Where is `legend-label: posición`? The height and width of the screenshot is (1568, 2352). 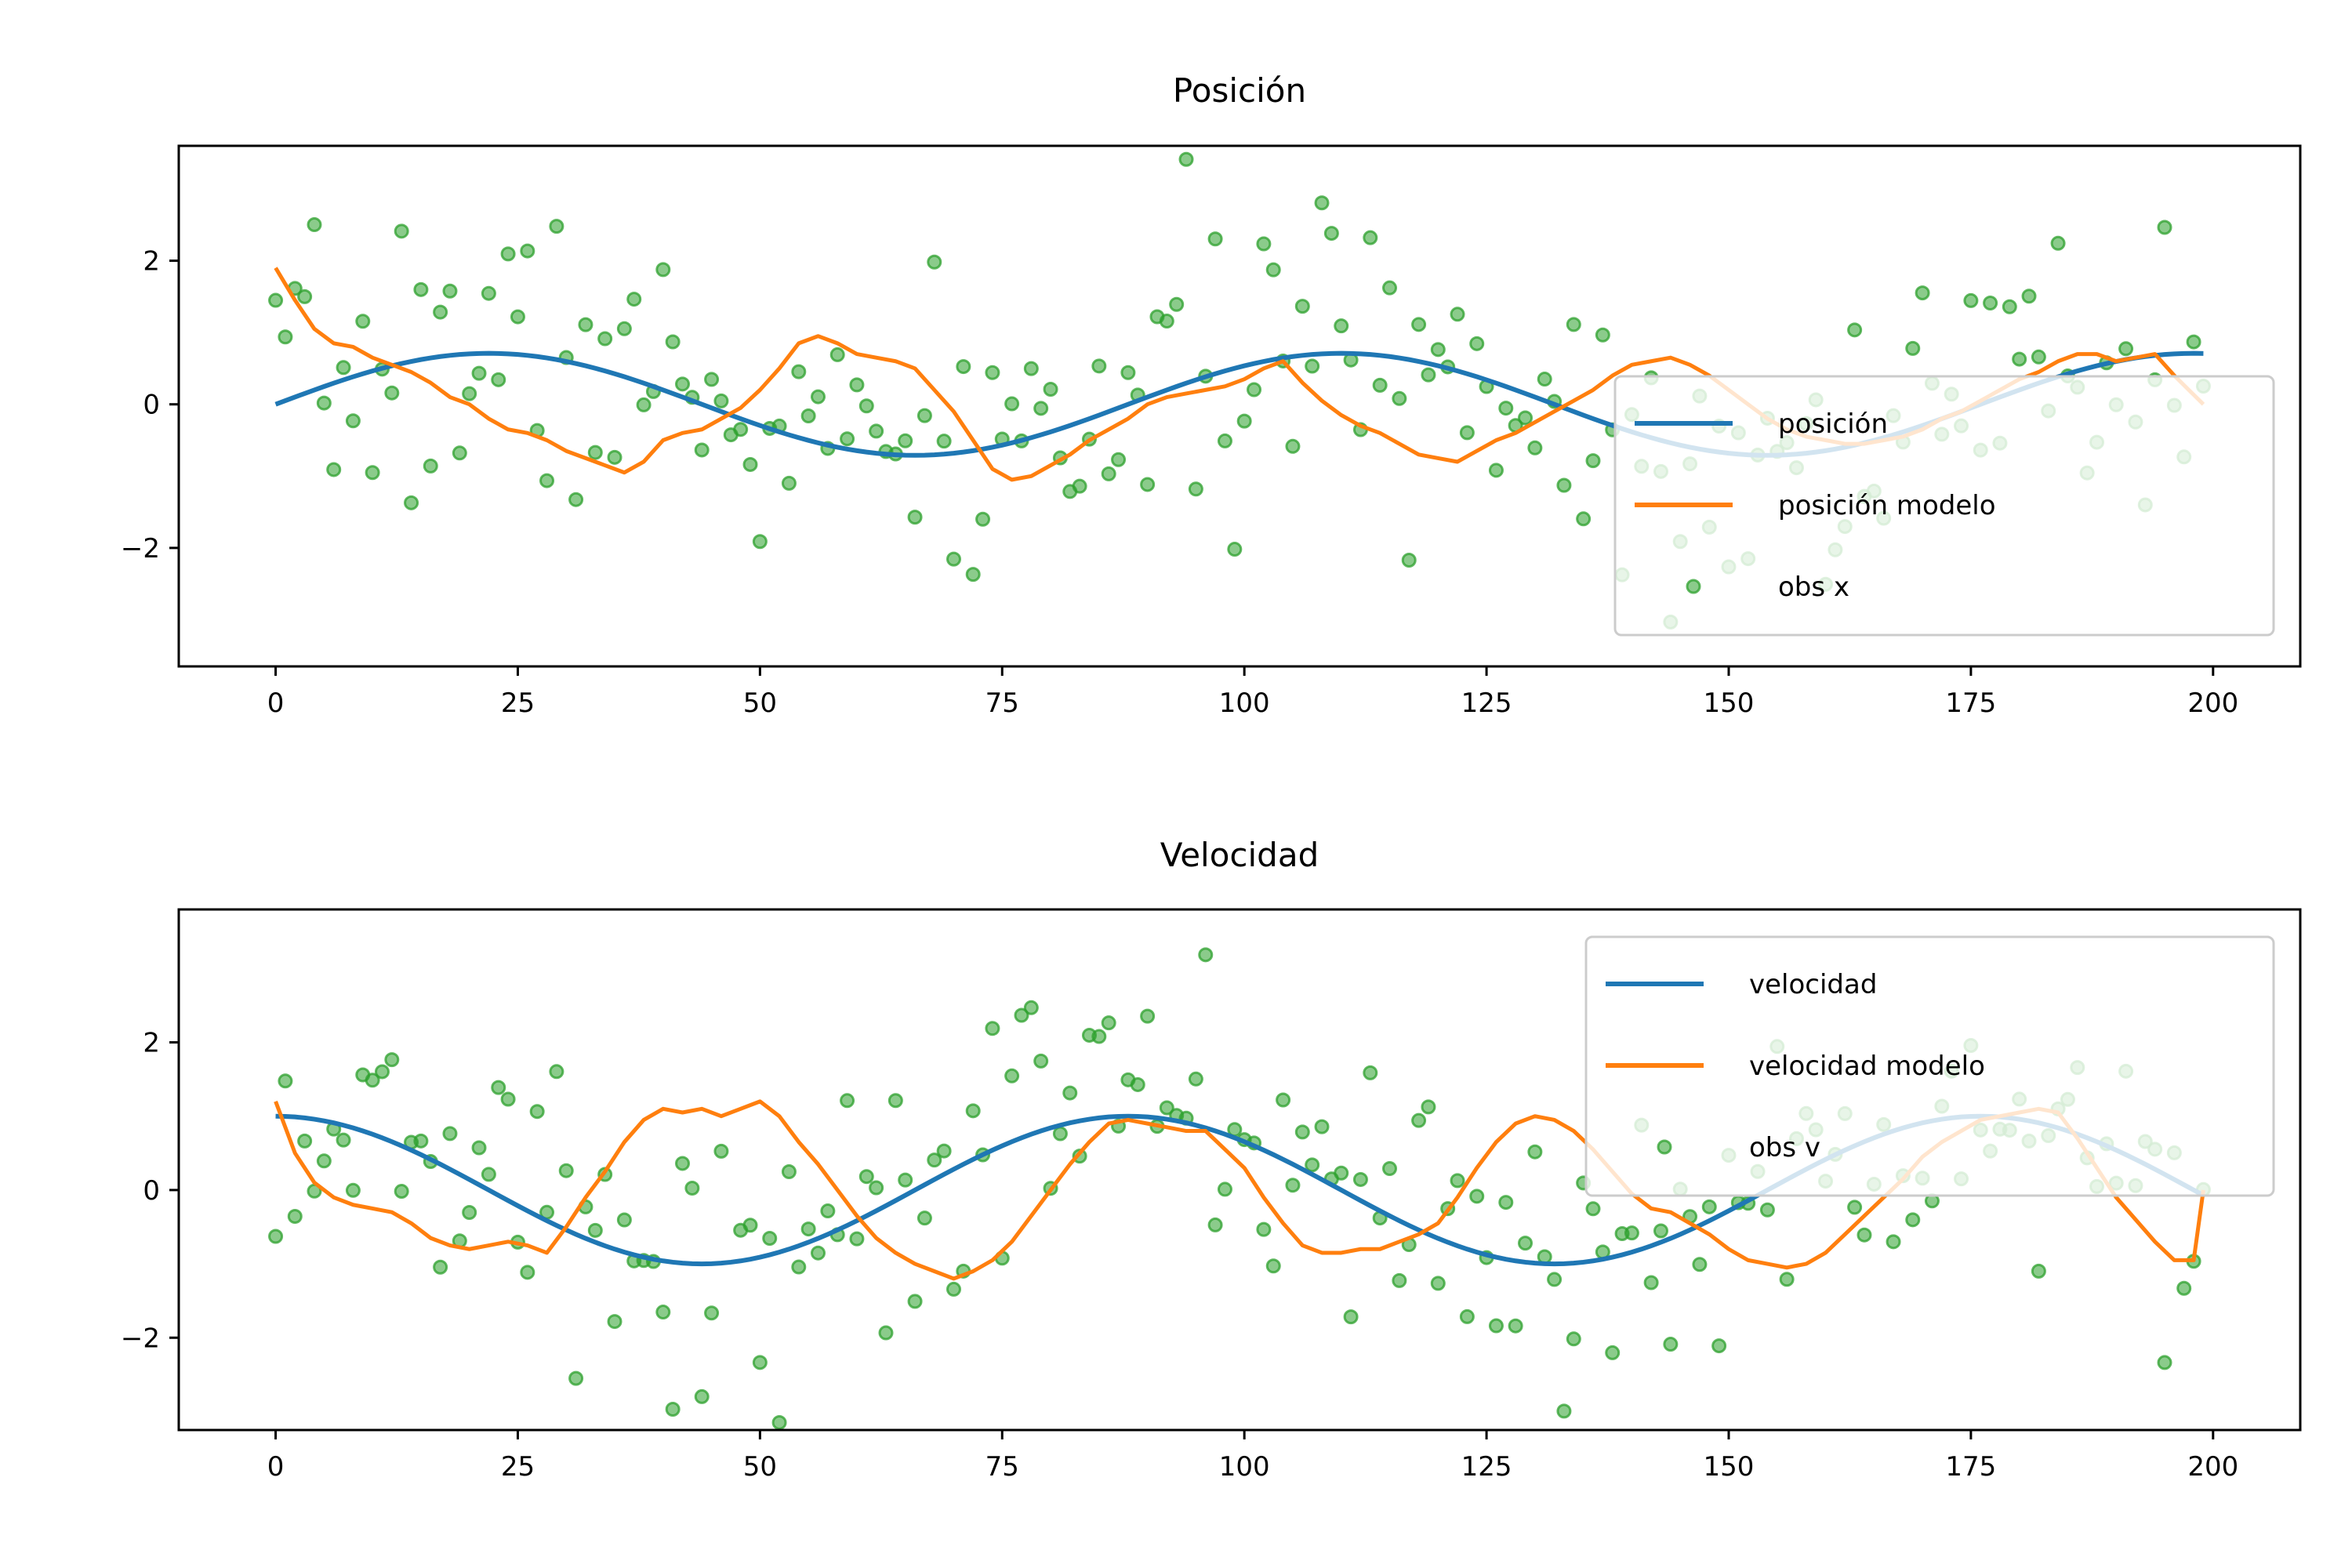 legend-label: posición is located at coordinates (1833, 424).